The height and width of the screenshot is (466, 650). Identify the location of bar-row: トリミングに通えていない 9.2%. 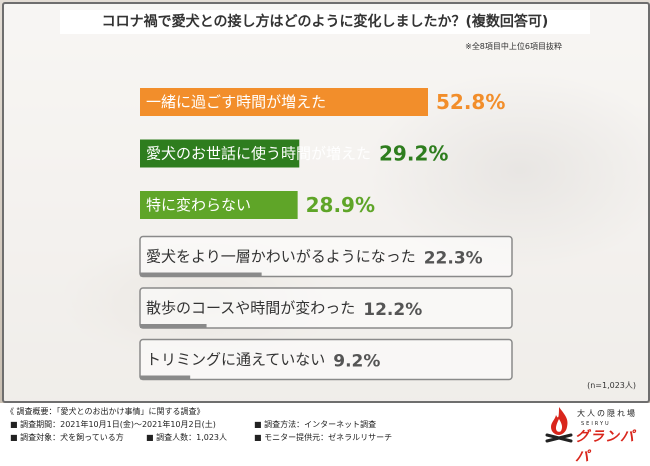
(326, 359).